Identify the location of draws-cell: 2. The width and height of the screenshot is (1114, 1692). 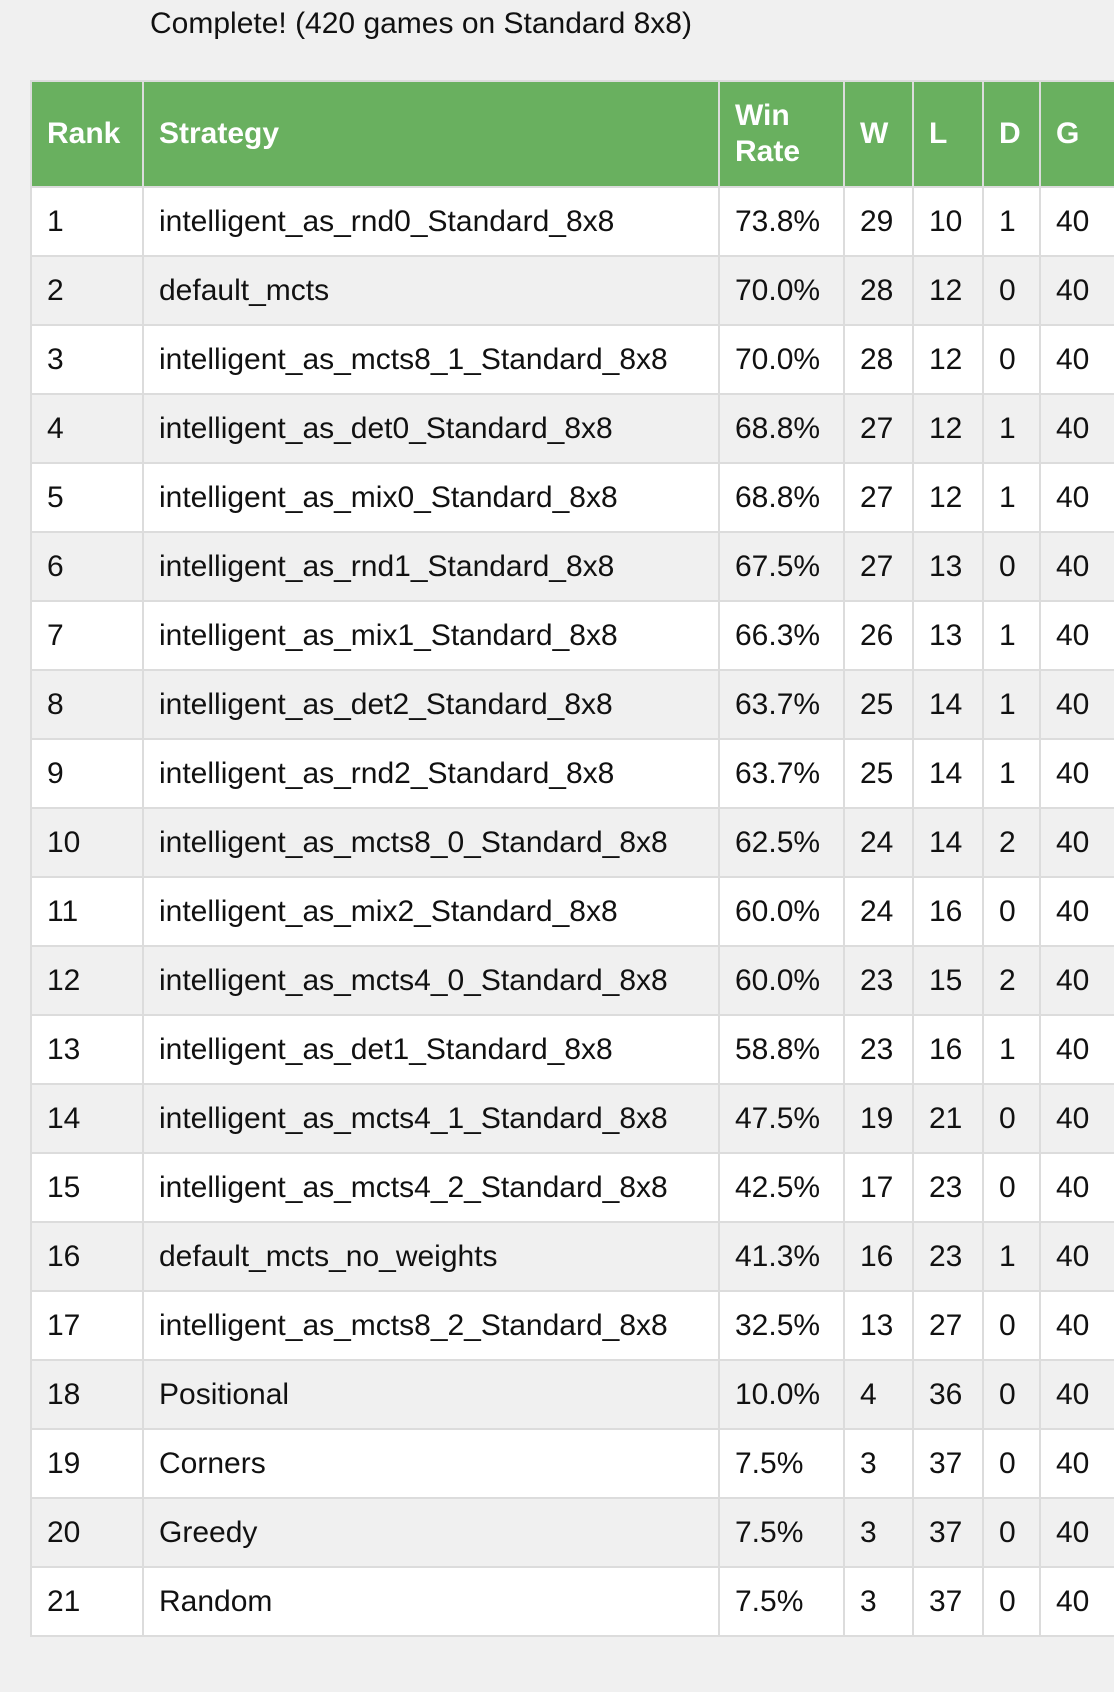
(1011, 980).